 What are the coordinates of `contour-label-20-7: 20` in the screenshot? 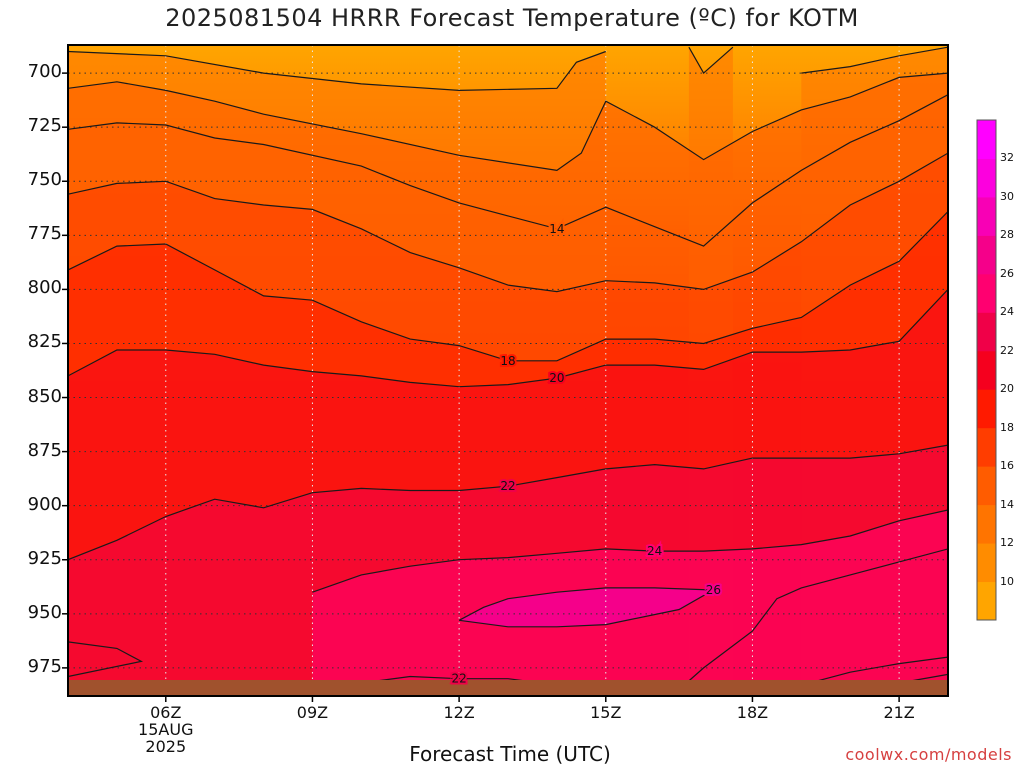 It's located at (556, 378).